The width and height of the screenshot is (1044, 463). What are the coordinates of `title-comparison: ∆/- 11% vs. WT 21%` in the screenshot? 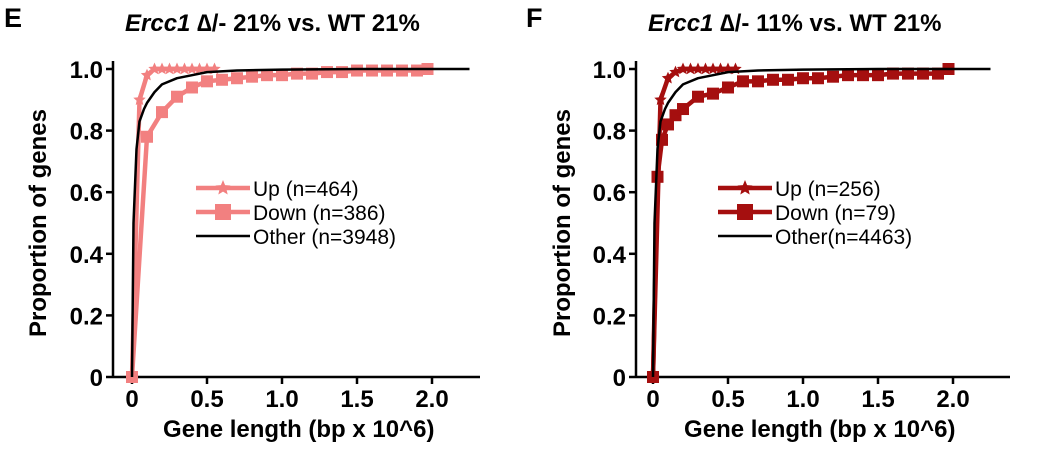 It's located at (827, 23).